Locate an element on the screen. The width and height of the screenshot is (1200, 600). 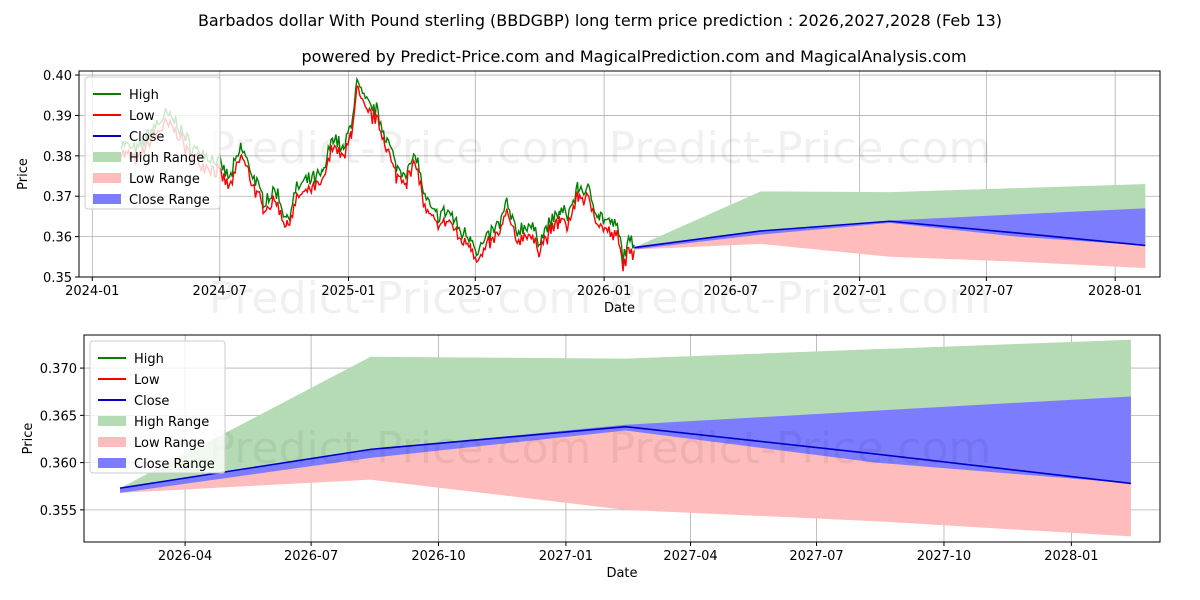
top-x-tick-label: 2026-01 is located at coordinates (604, 291).